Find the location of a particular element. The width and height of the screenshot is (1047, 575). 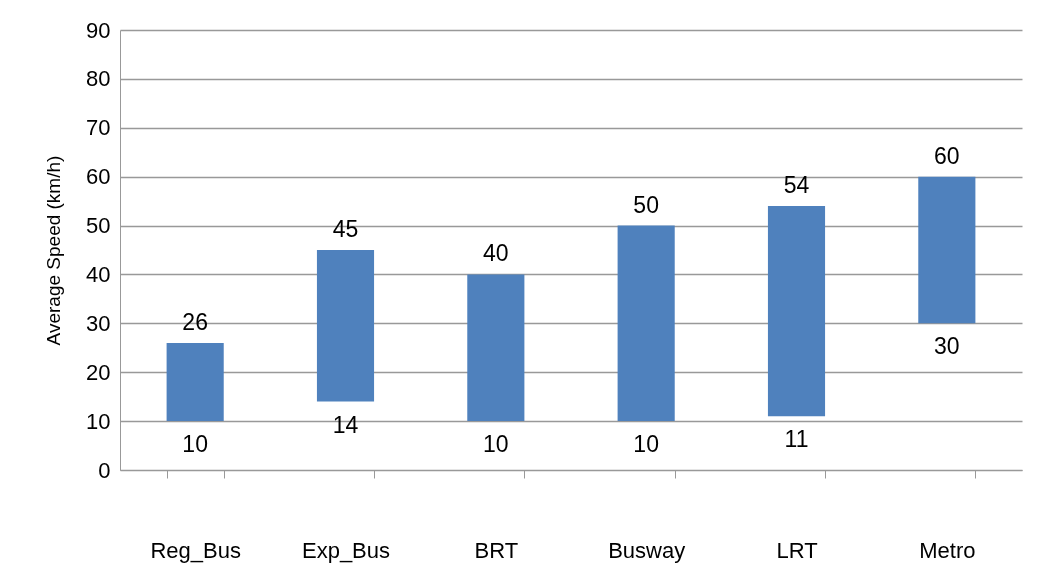

annotation: 60 is located at coordinates (947, 155).